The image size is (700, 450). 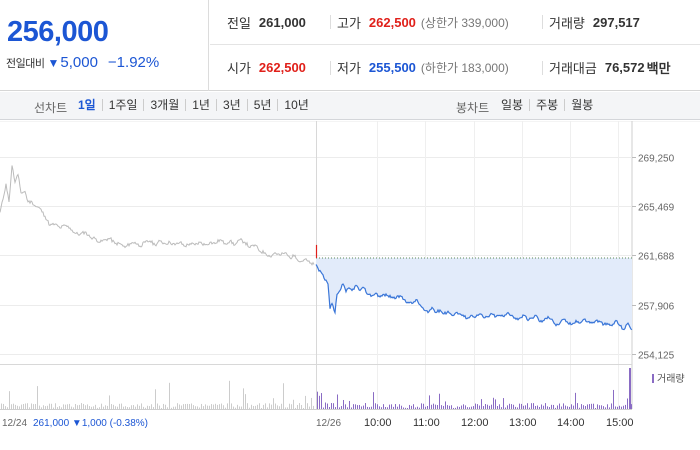 What do you see at coordinates (87, 105) in the screenshot?
I see `tab-1day: 1일` at bounding box center [87, 105].